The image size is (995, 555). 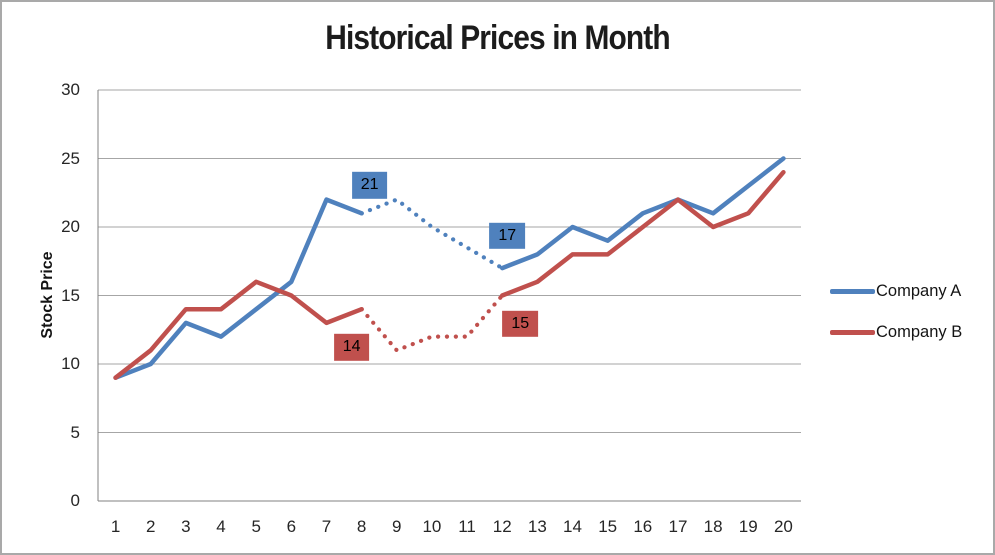 I want to click on chart-title: Historical Prices in Month, so click(x=497, y=38).